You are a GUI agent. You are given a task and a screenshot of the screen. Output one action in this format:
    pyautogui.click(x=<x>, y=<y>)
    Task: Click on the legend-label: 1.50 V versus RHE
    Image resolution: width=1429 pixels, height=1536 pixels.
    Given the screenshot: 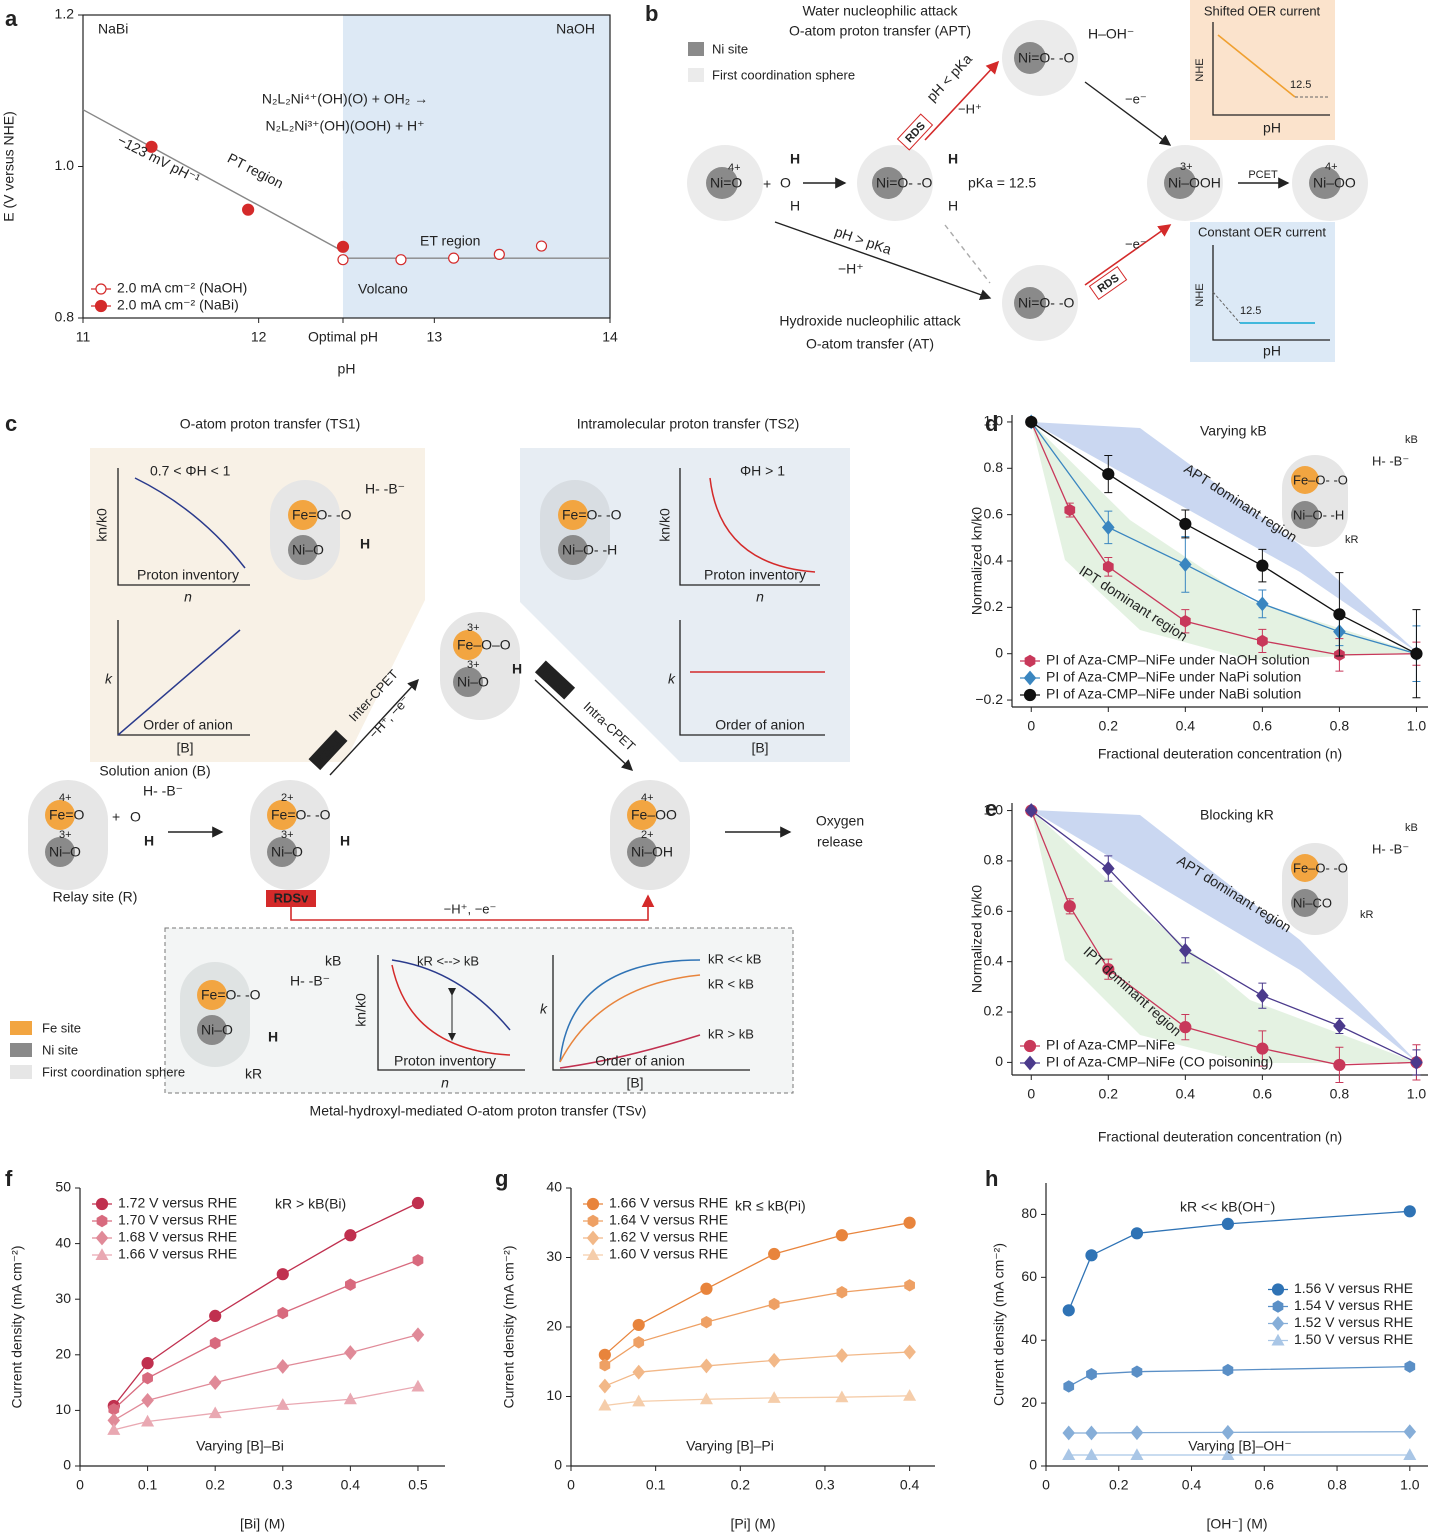 What is the action you would take?
    pyautogui.click(x=1353, y=1339)
    